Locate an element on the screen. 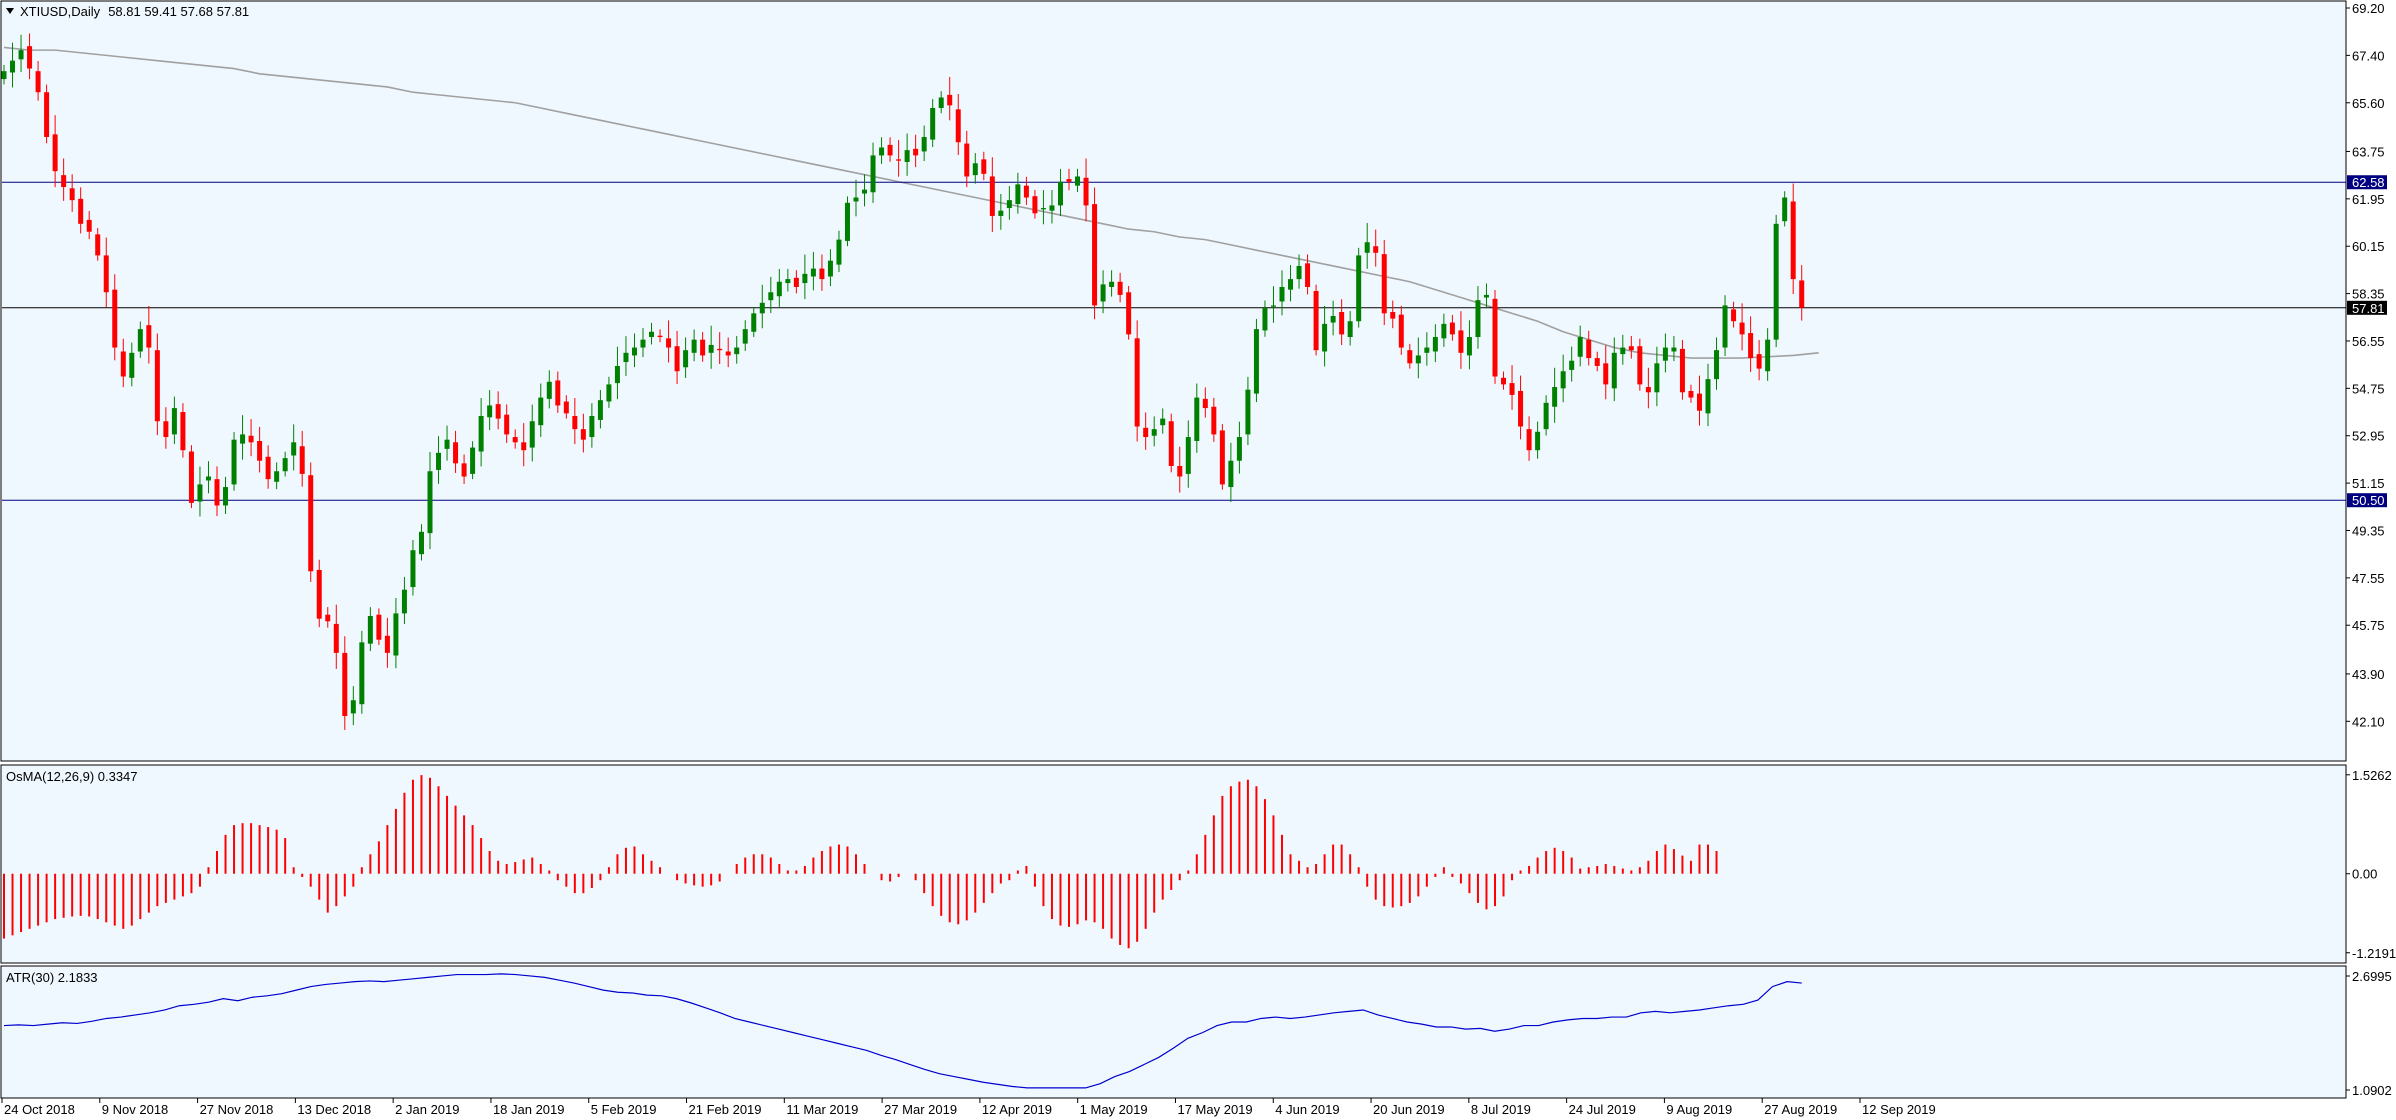 The image size is (2396, 1120). price-tick-label: 49.35 is located at coordinates (2368, 530).